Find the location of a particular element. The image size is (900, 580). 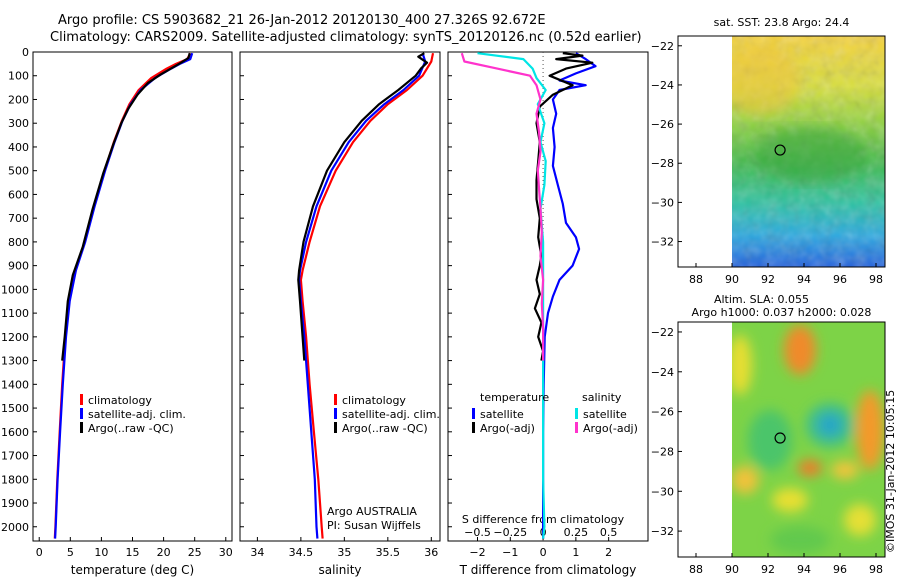

legend-label: Argo(-adj) is located at coordinates (507, 428).